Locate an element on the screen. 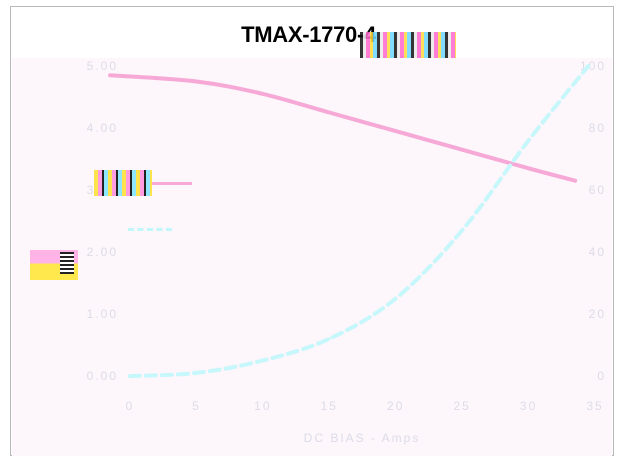  x-tick-label: 5 is located at coordinates (196, 406).